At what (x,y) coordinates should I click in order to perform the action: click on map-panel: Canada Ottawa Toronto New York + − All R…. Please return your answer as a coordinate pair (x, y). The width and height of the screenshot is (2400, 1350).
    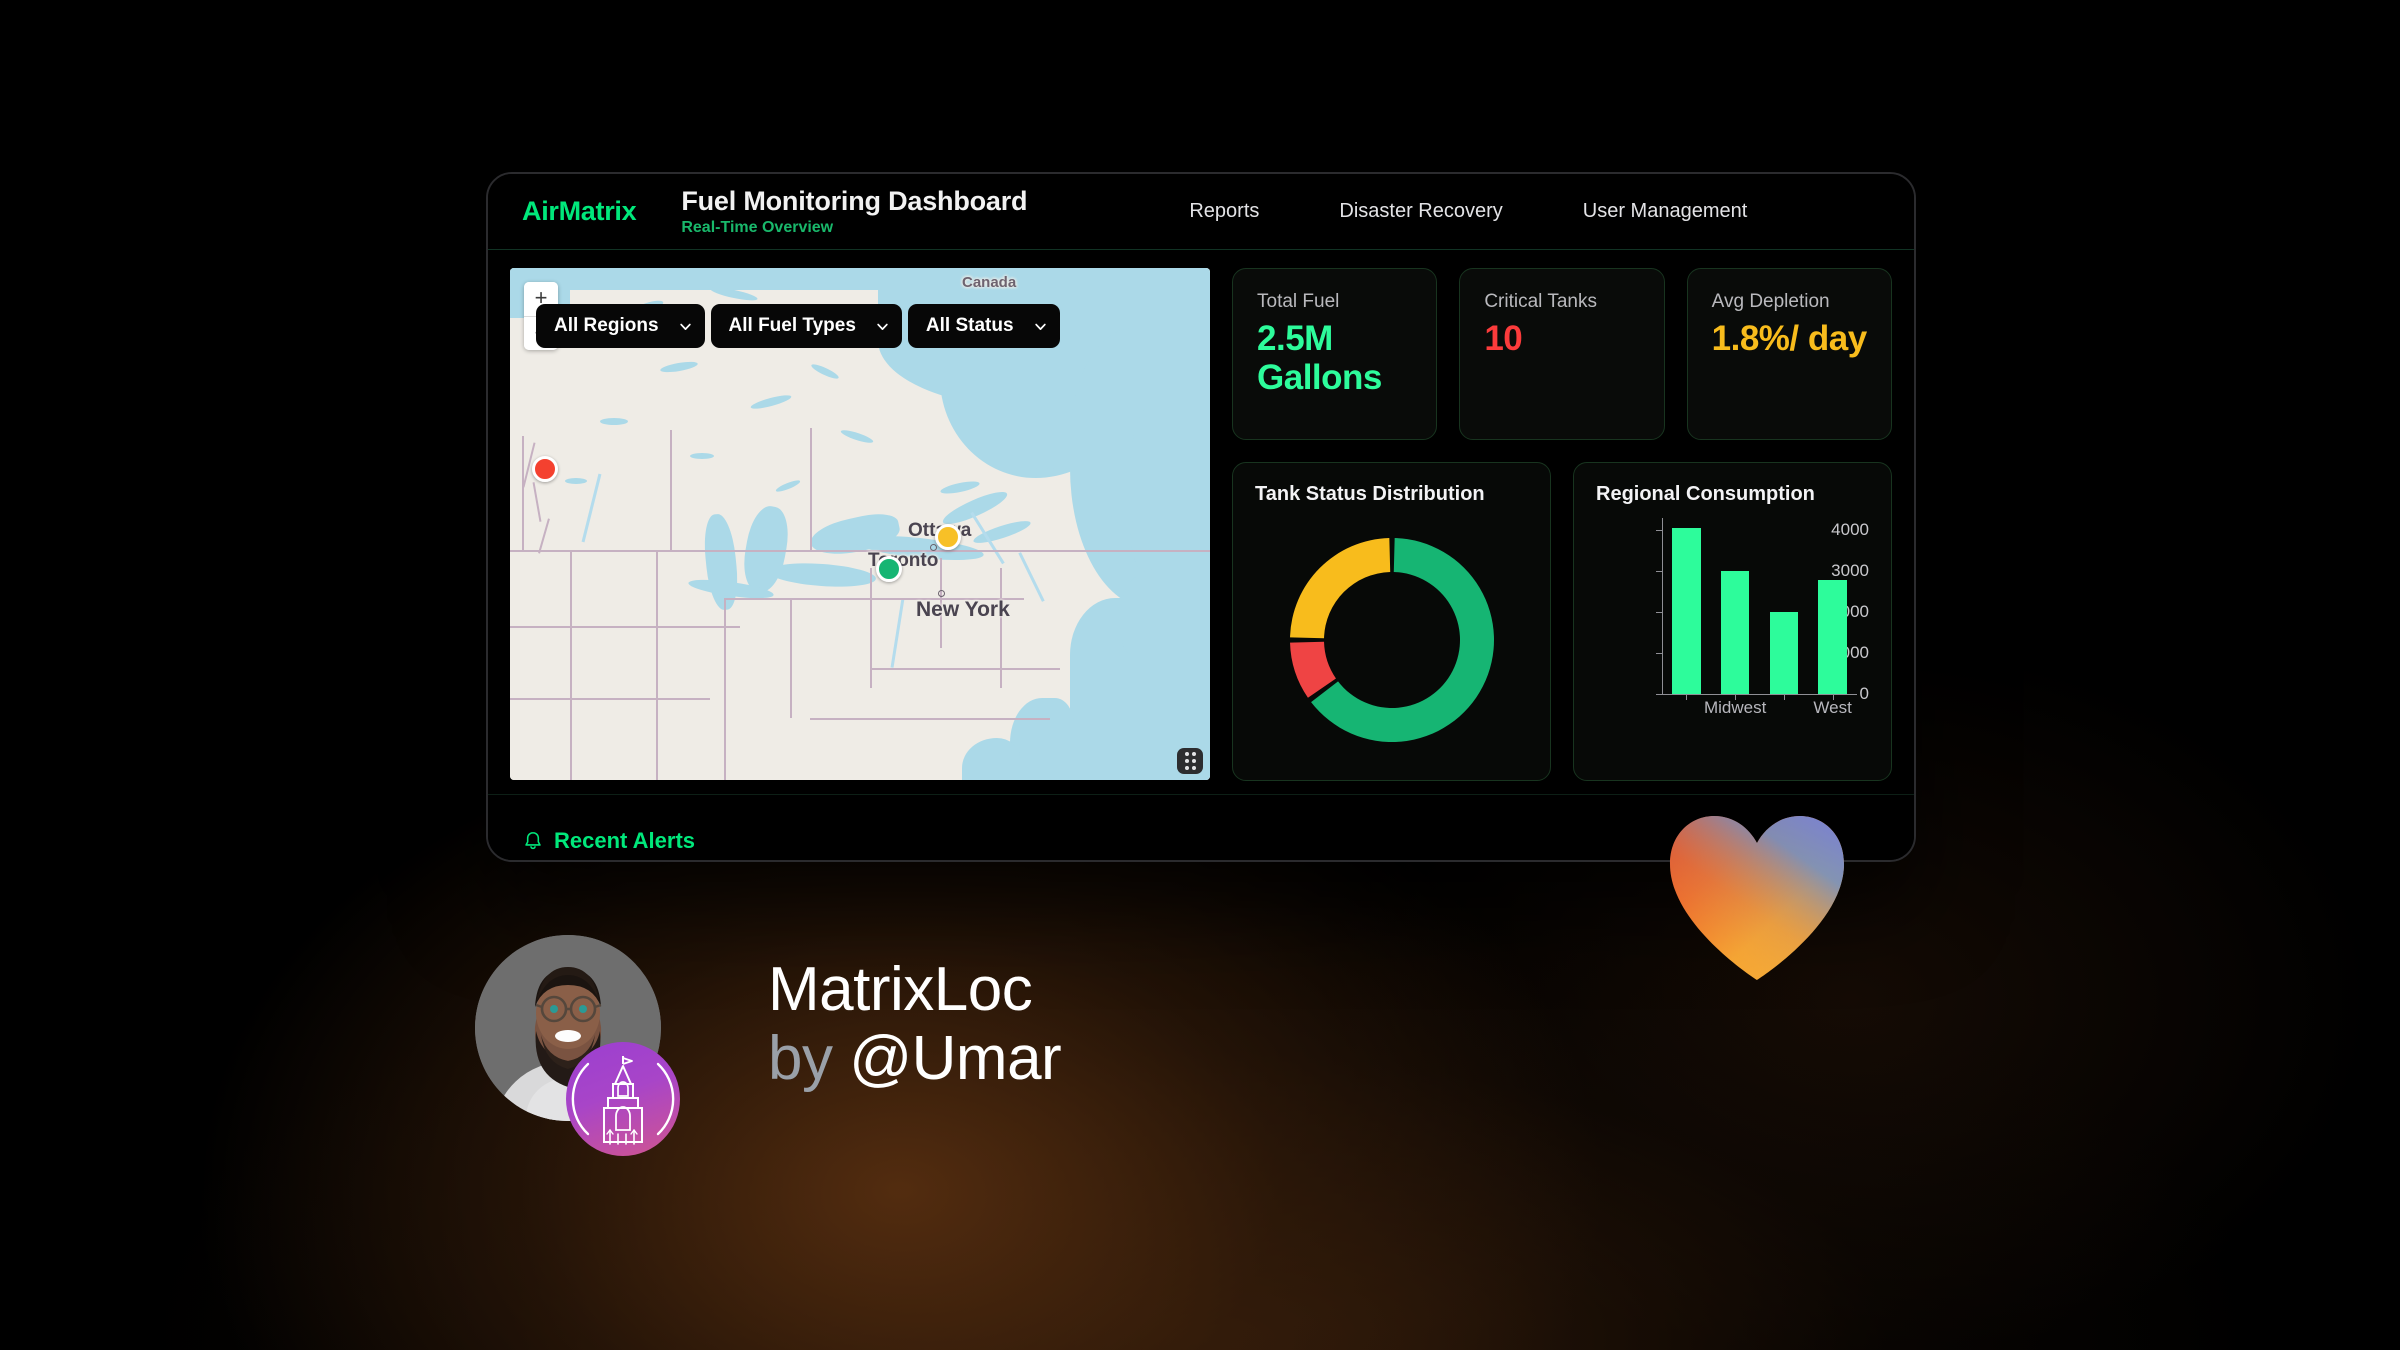
    Looking at the image, I should click on (860, 524).